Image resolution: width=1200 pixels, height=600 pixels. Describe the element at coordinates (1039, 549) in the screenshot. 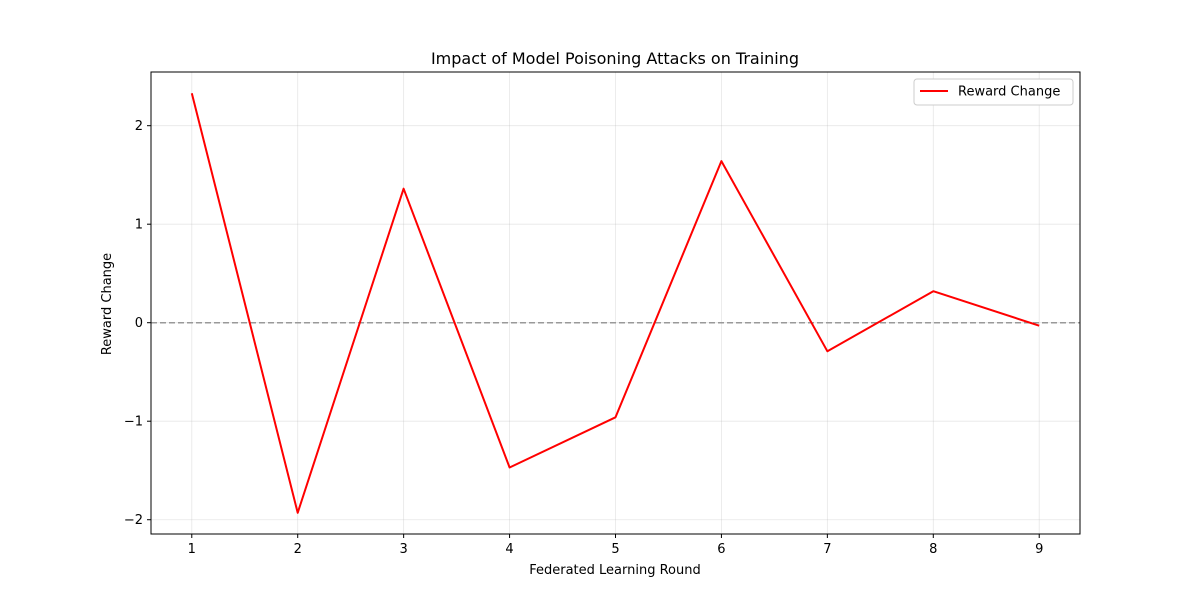

I see `x-tick-label: 9` at that location.